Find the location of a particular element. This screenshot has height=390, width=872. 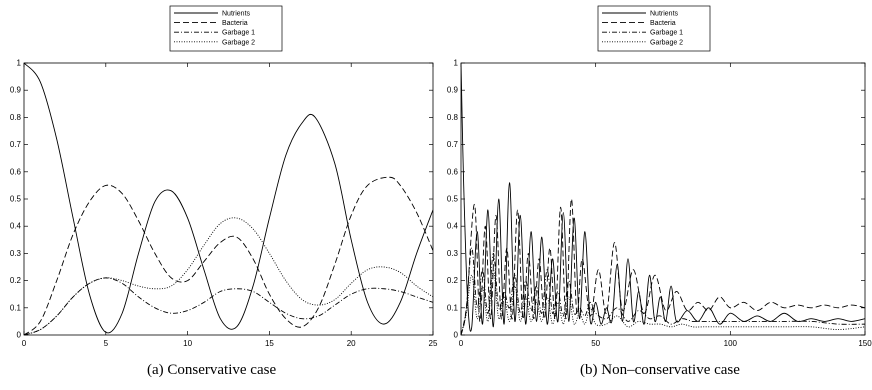

x-tick-label: 150 is located at coordinates (865, 343).